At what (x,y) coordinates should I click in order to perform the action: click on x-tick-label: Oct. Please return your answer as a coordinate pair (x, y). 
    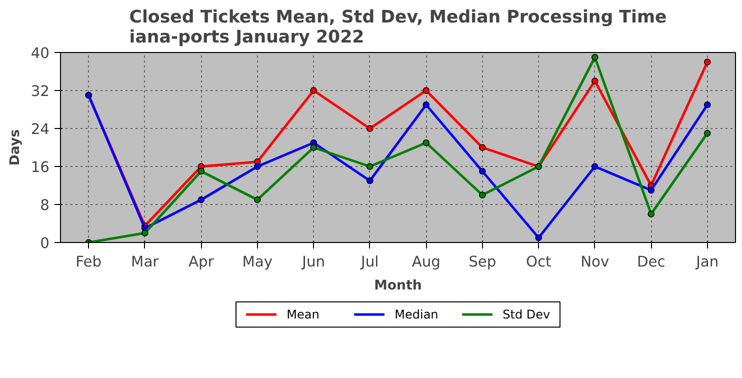
    Looking at the image, I should click on (539, 262).